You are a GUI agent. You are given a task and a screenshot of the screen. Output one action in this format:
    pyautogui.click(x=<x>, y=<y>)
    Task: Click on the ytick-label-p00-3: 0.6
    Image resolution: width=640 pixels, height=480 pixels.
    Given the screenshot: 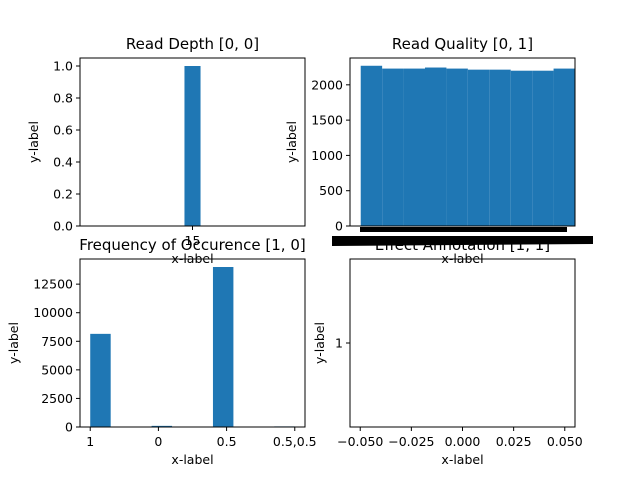 What is the action you would take?
    pyautogui.click(x=63, y=130)
    